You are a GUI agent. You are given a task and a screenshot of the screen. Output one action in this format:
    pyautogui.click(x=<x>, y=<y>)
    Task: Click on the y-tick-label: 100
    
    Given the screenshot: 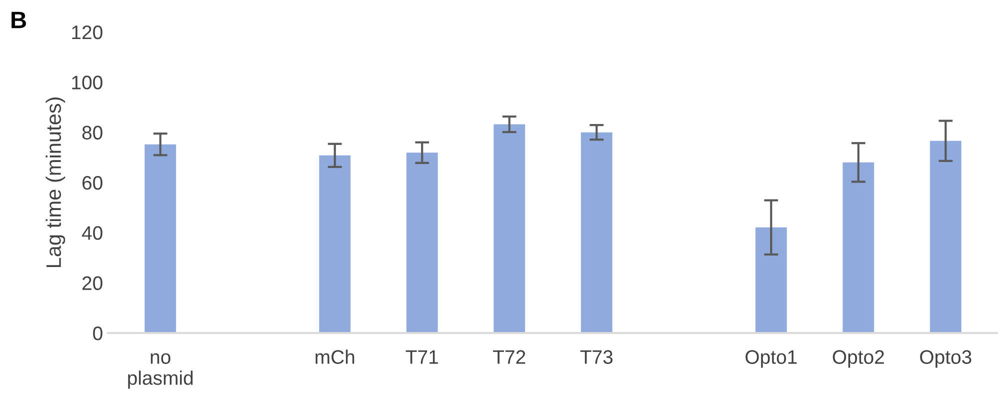 What is the action you would take?
    pyautogui.click(x=87, y=83)
    